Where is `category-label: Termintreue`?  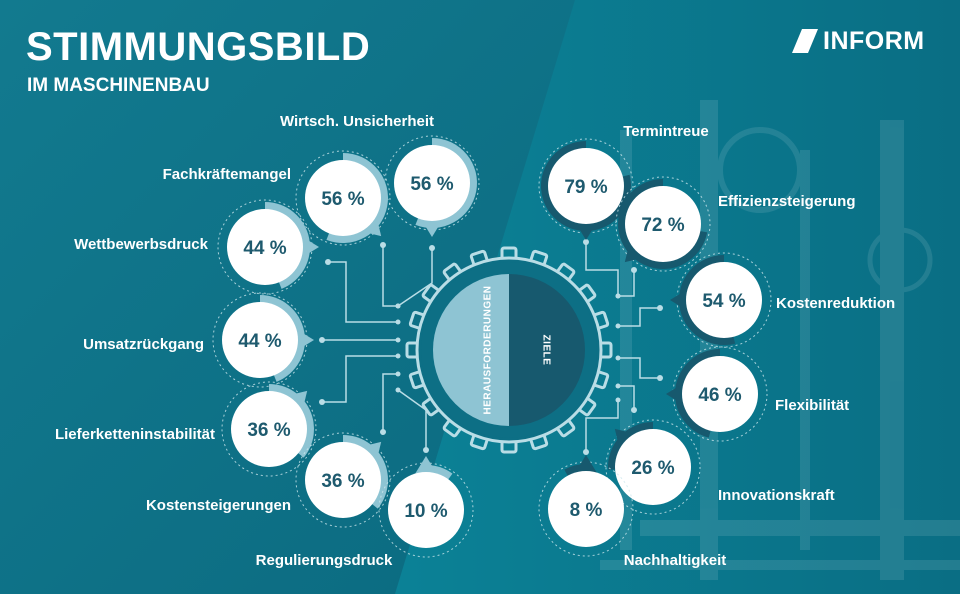 category-label: Termintreue is located at coordinates (666, 131).